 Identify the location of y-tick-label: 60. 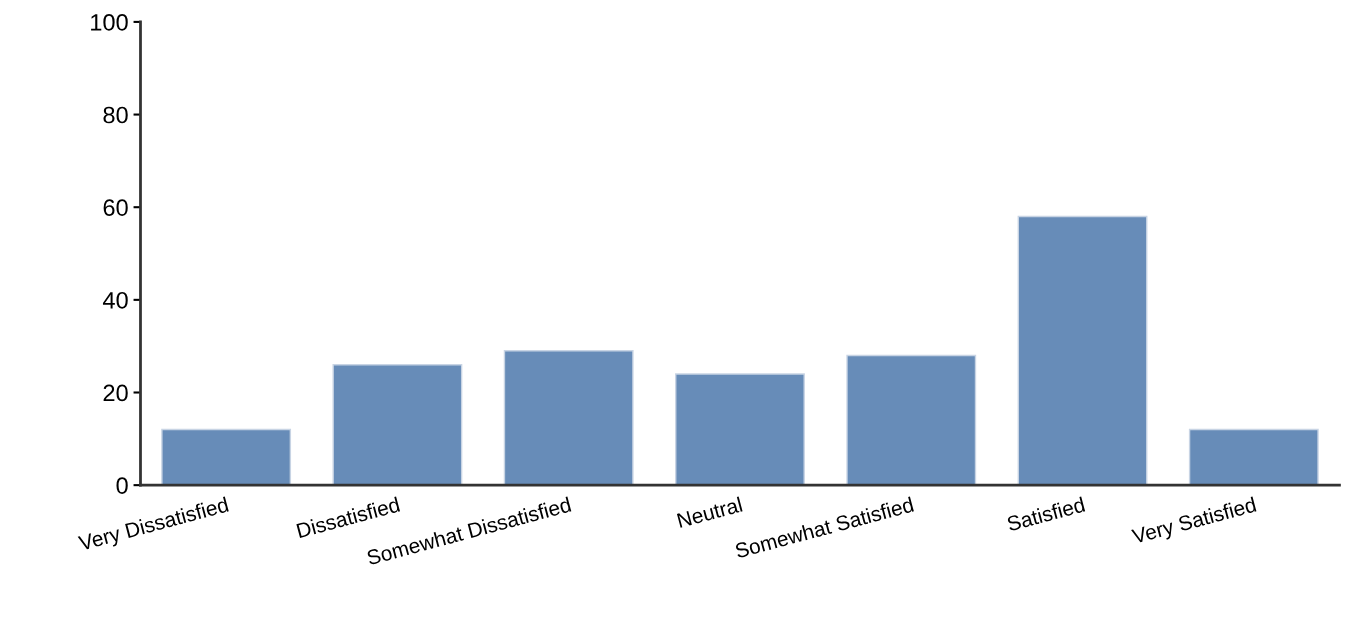
(115, 207).